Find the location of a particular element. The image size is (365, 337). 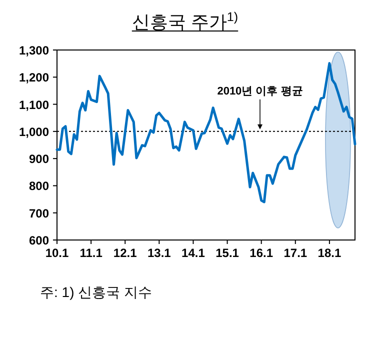

y-tick-label: 900 is located at coordinates (39, 159).